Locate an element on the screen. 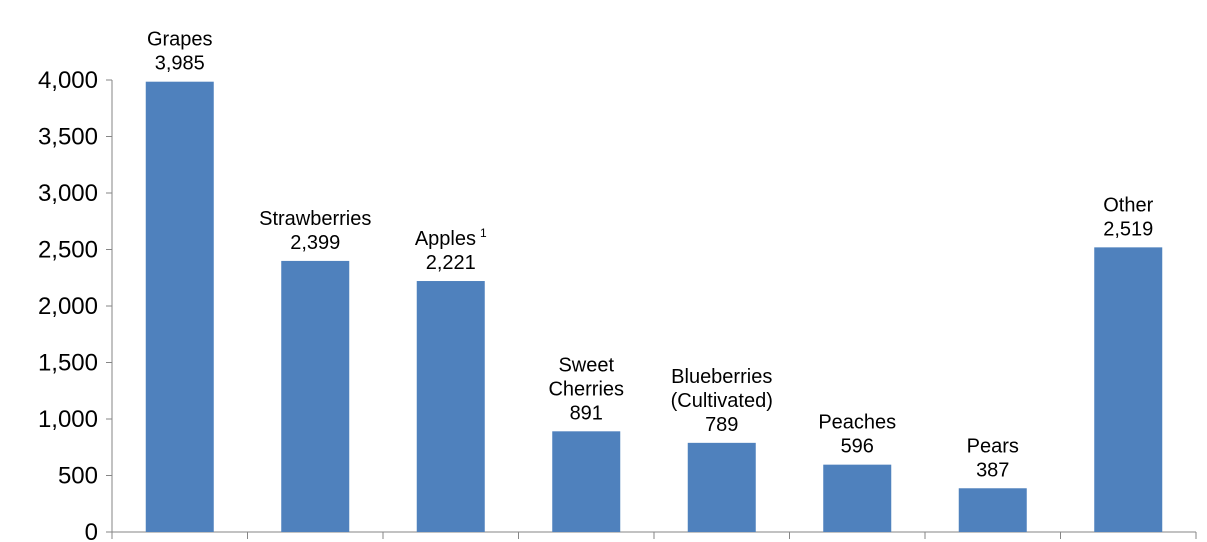 The width and height of the screenshot is (1207, 542). bar-category-label: Apples1 is located at coordinates (451, 238).